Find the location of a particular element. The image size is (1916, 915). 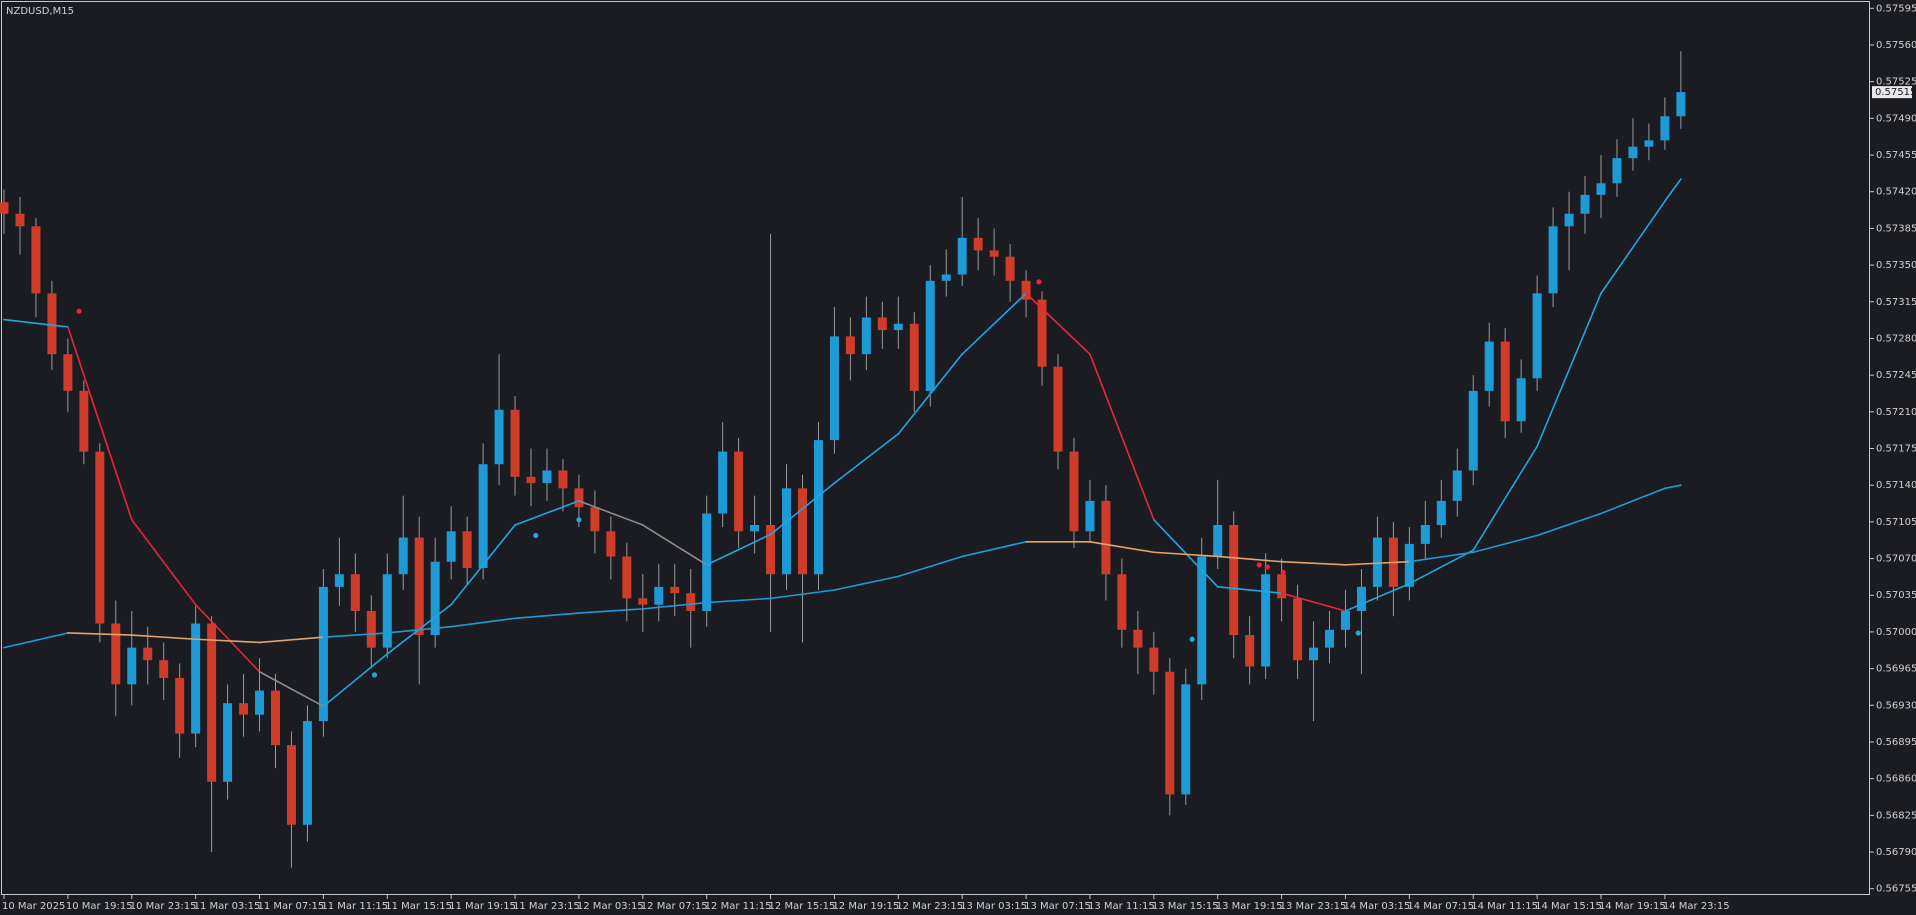

y-tick-label: 0.57070 is located at coordinates (1896, 559).